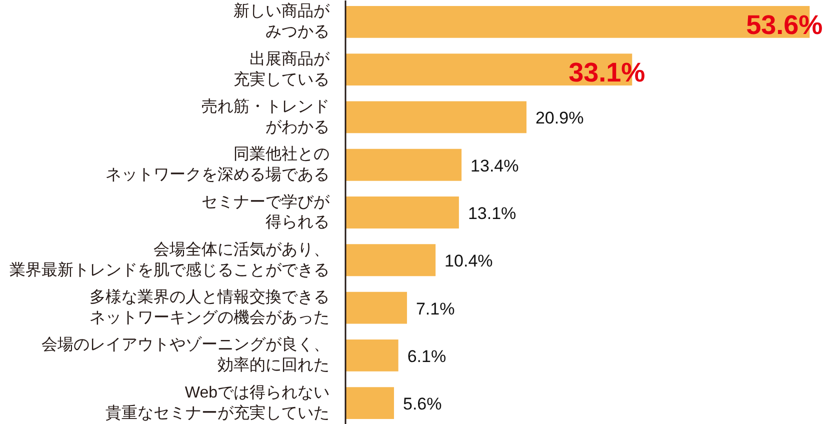  What do you see at coordinates (468, 261) in the screenshot?
I see `data-label: 10.4%` at bounding box center [468, 261].